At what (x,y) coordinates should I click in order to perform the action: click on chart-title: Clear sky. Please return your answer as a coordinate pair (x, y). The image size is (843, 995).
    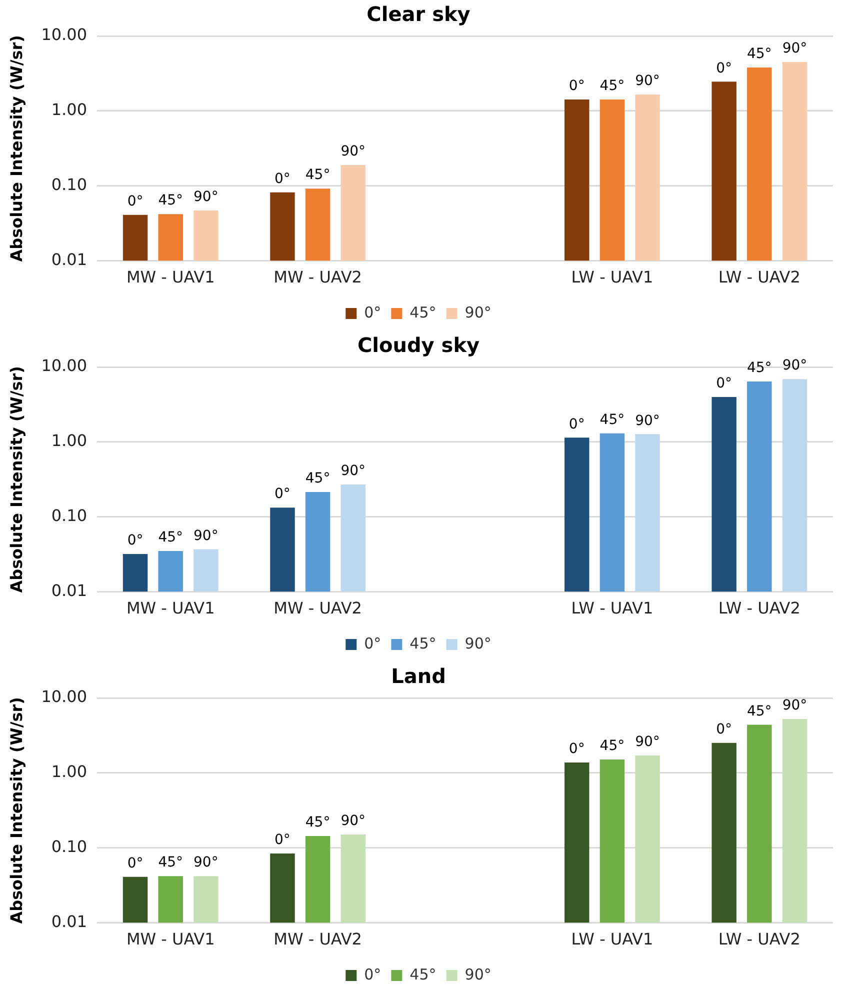
    Looking at the image, I should click on (418, 14).